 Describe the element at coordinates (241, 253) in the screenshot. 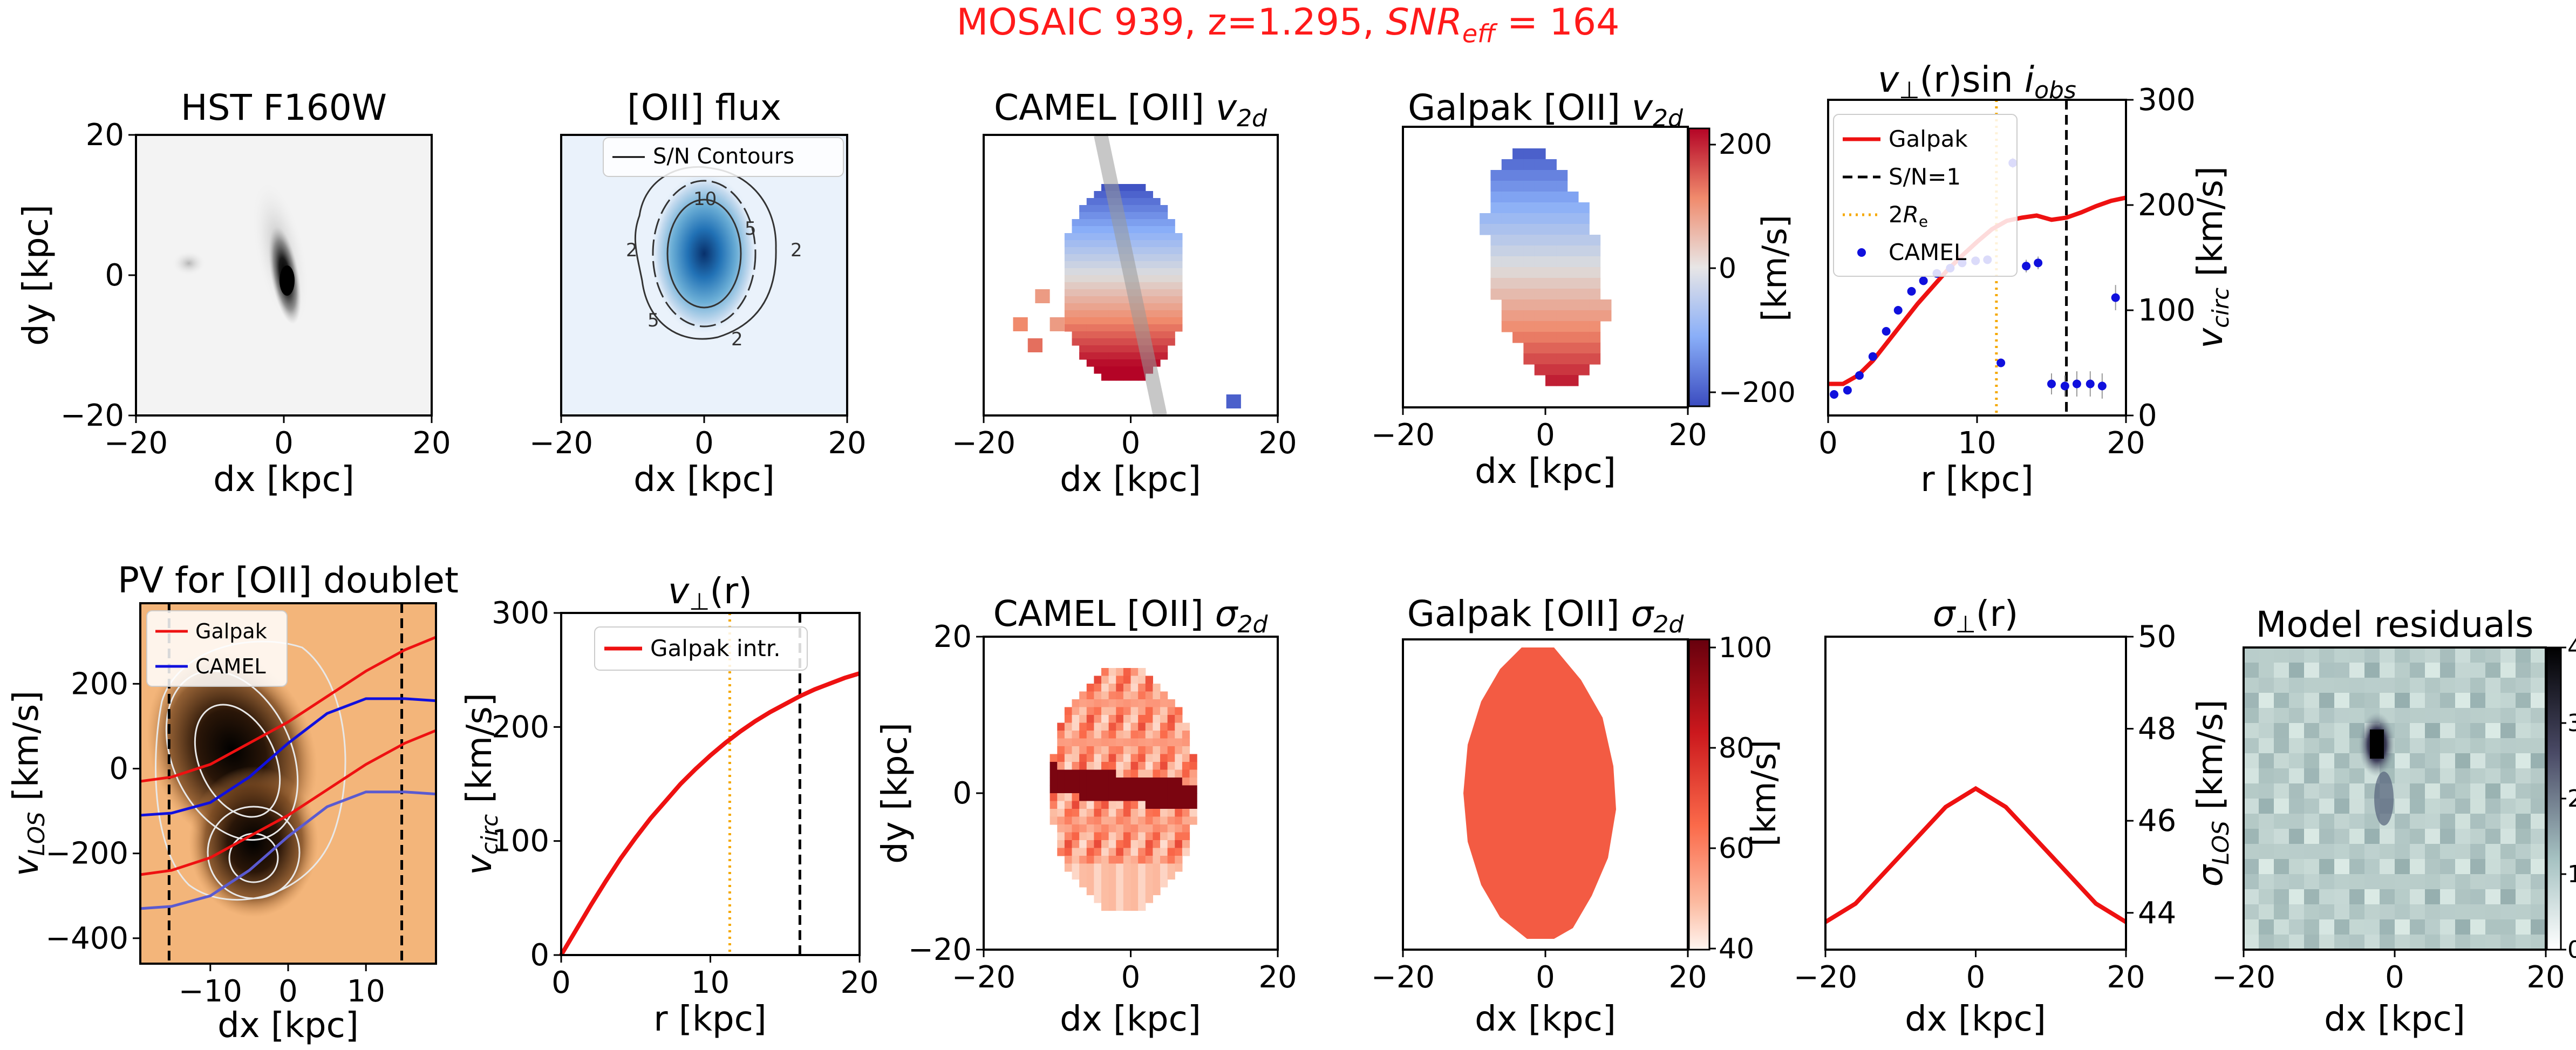

I see `hst-image` at that location.